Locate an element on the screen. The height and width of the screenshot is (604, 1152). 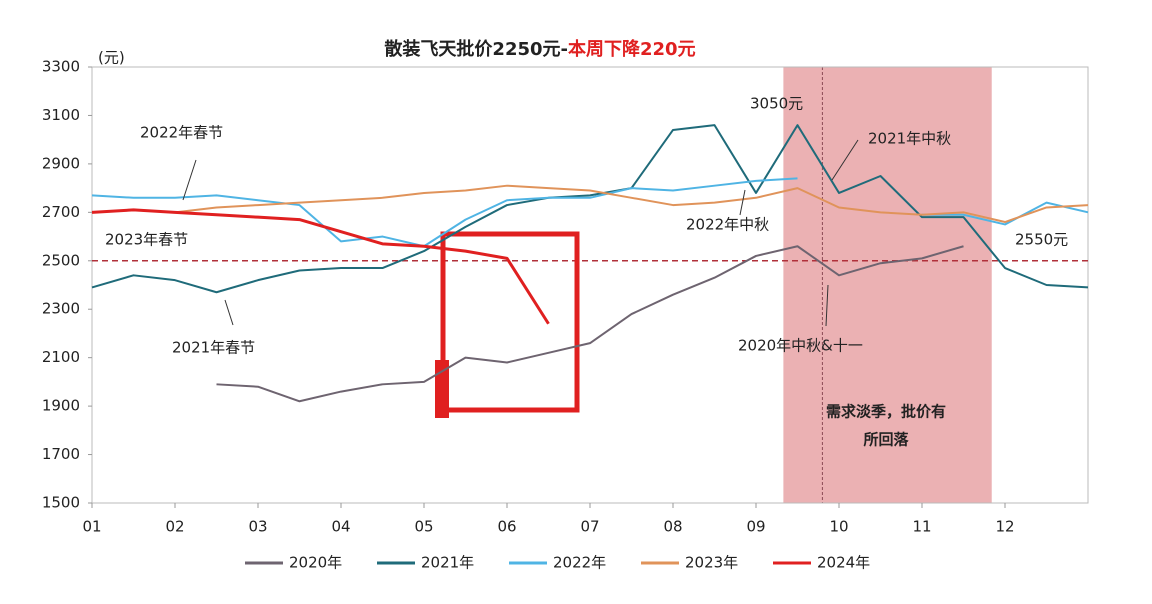
legend-label: 2024年 is located at coordinates (843, 563).